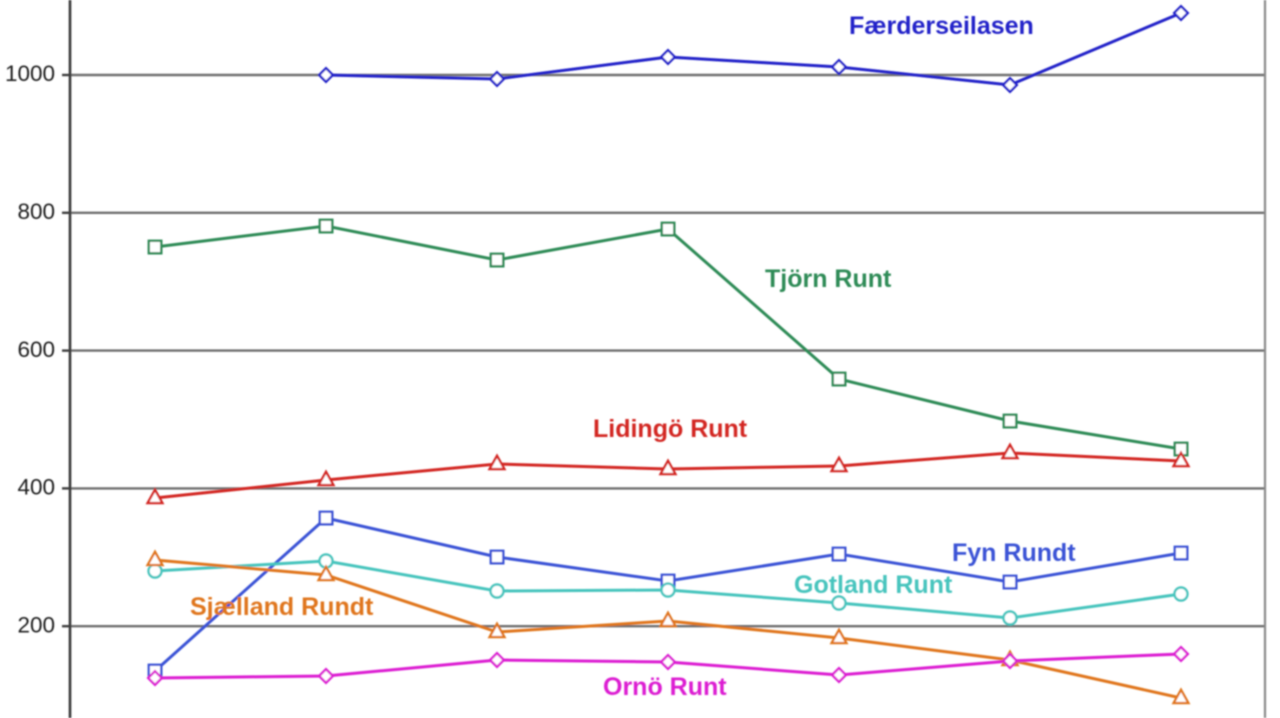 This screenshot has height=718, width=1280. I want to click on svg-text: Gotland Runt, so click(873, 585).